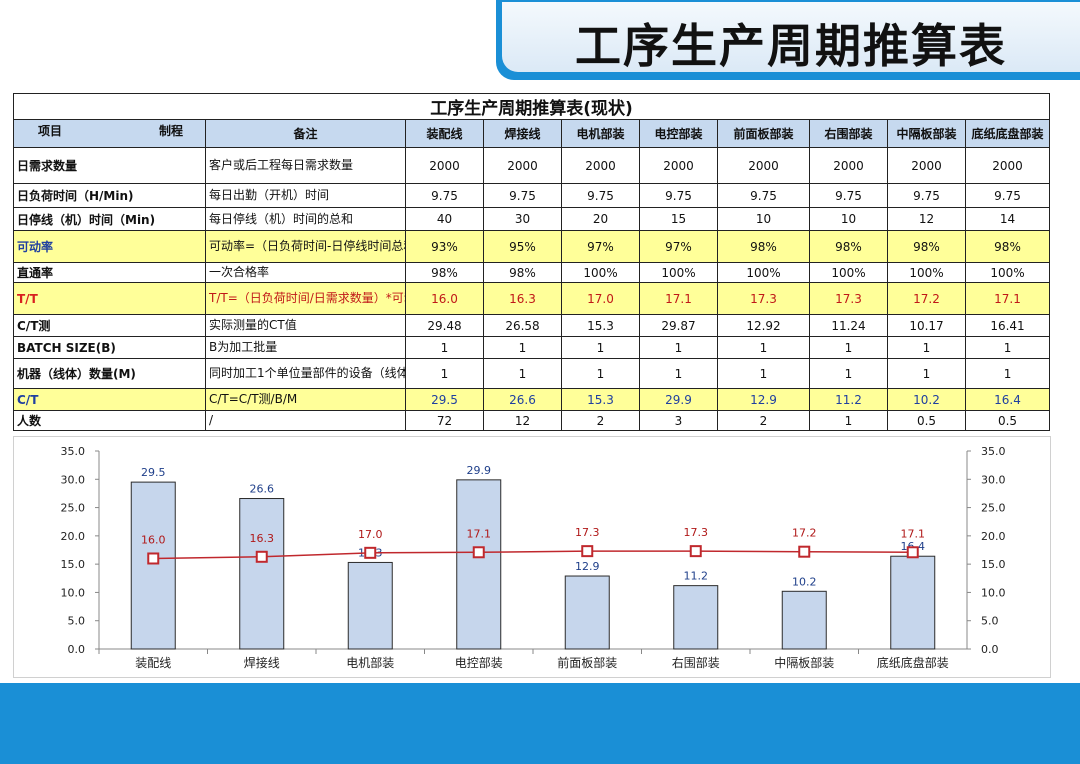 The image size is (1080, 764). Describe the element at coordinates (444, 246) in the screenshot. I see `table-cell: 93%` at that location.